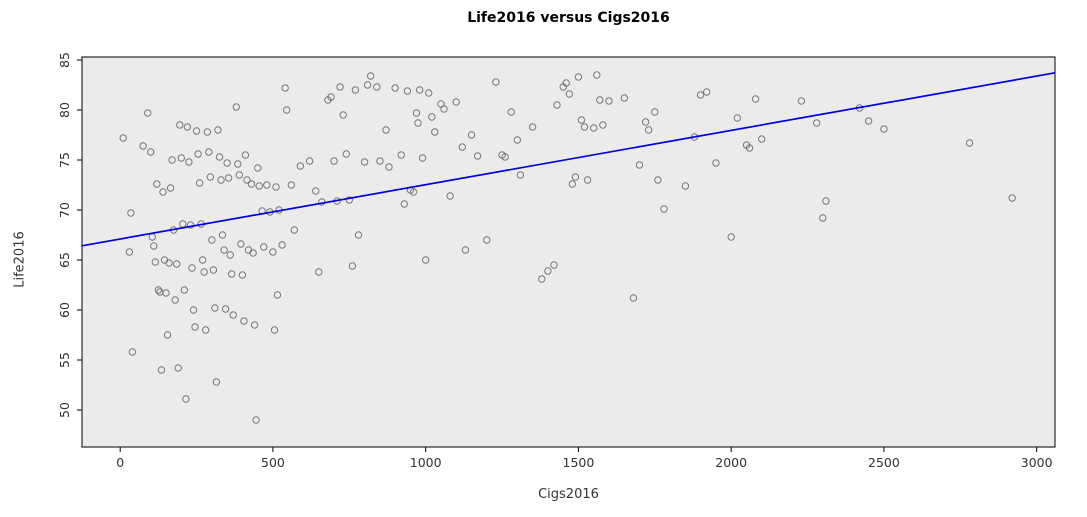 The image size is (1087, 517). I want to click on y-tick-label: 55, so click(64, 360).